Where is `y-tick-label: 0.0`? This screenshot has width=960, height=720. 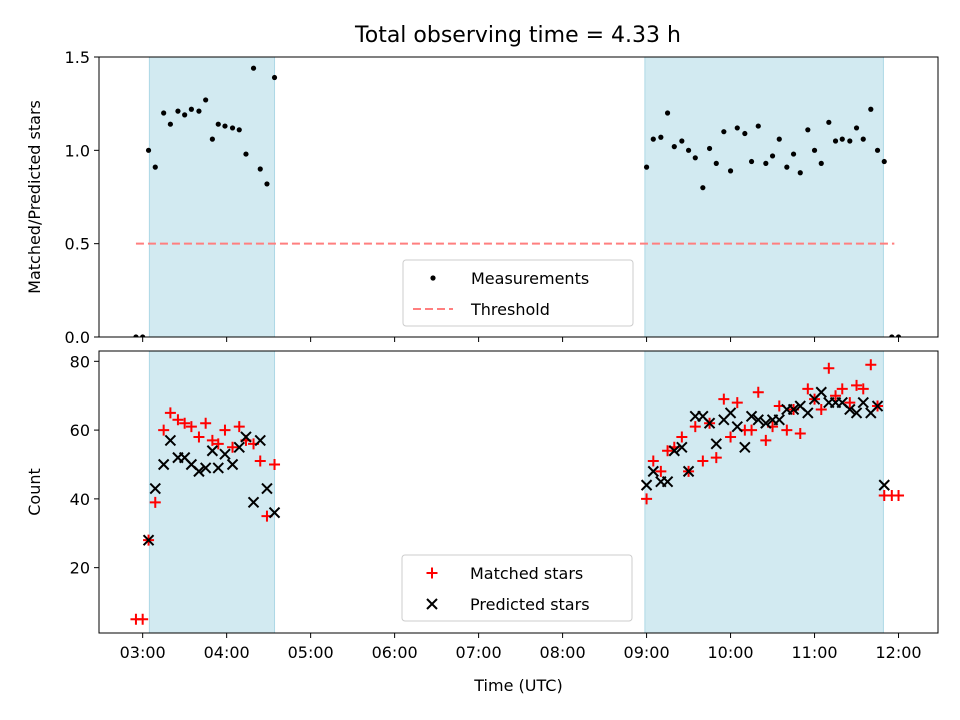
y-tick-label: 0.0 is located at coordinates (77, 337).